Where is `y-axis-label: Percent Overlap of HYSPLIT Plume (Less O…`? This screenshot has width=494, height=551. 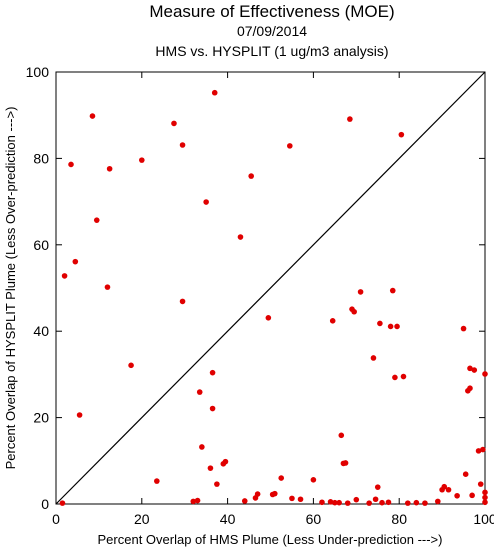 y-axis-label: Percent Overlap of HYSPLIT Plume (Less O… is located at coordinates (10, 288).